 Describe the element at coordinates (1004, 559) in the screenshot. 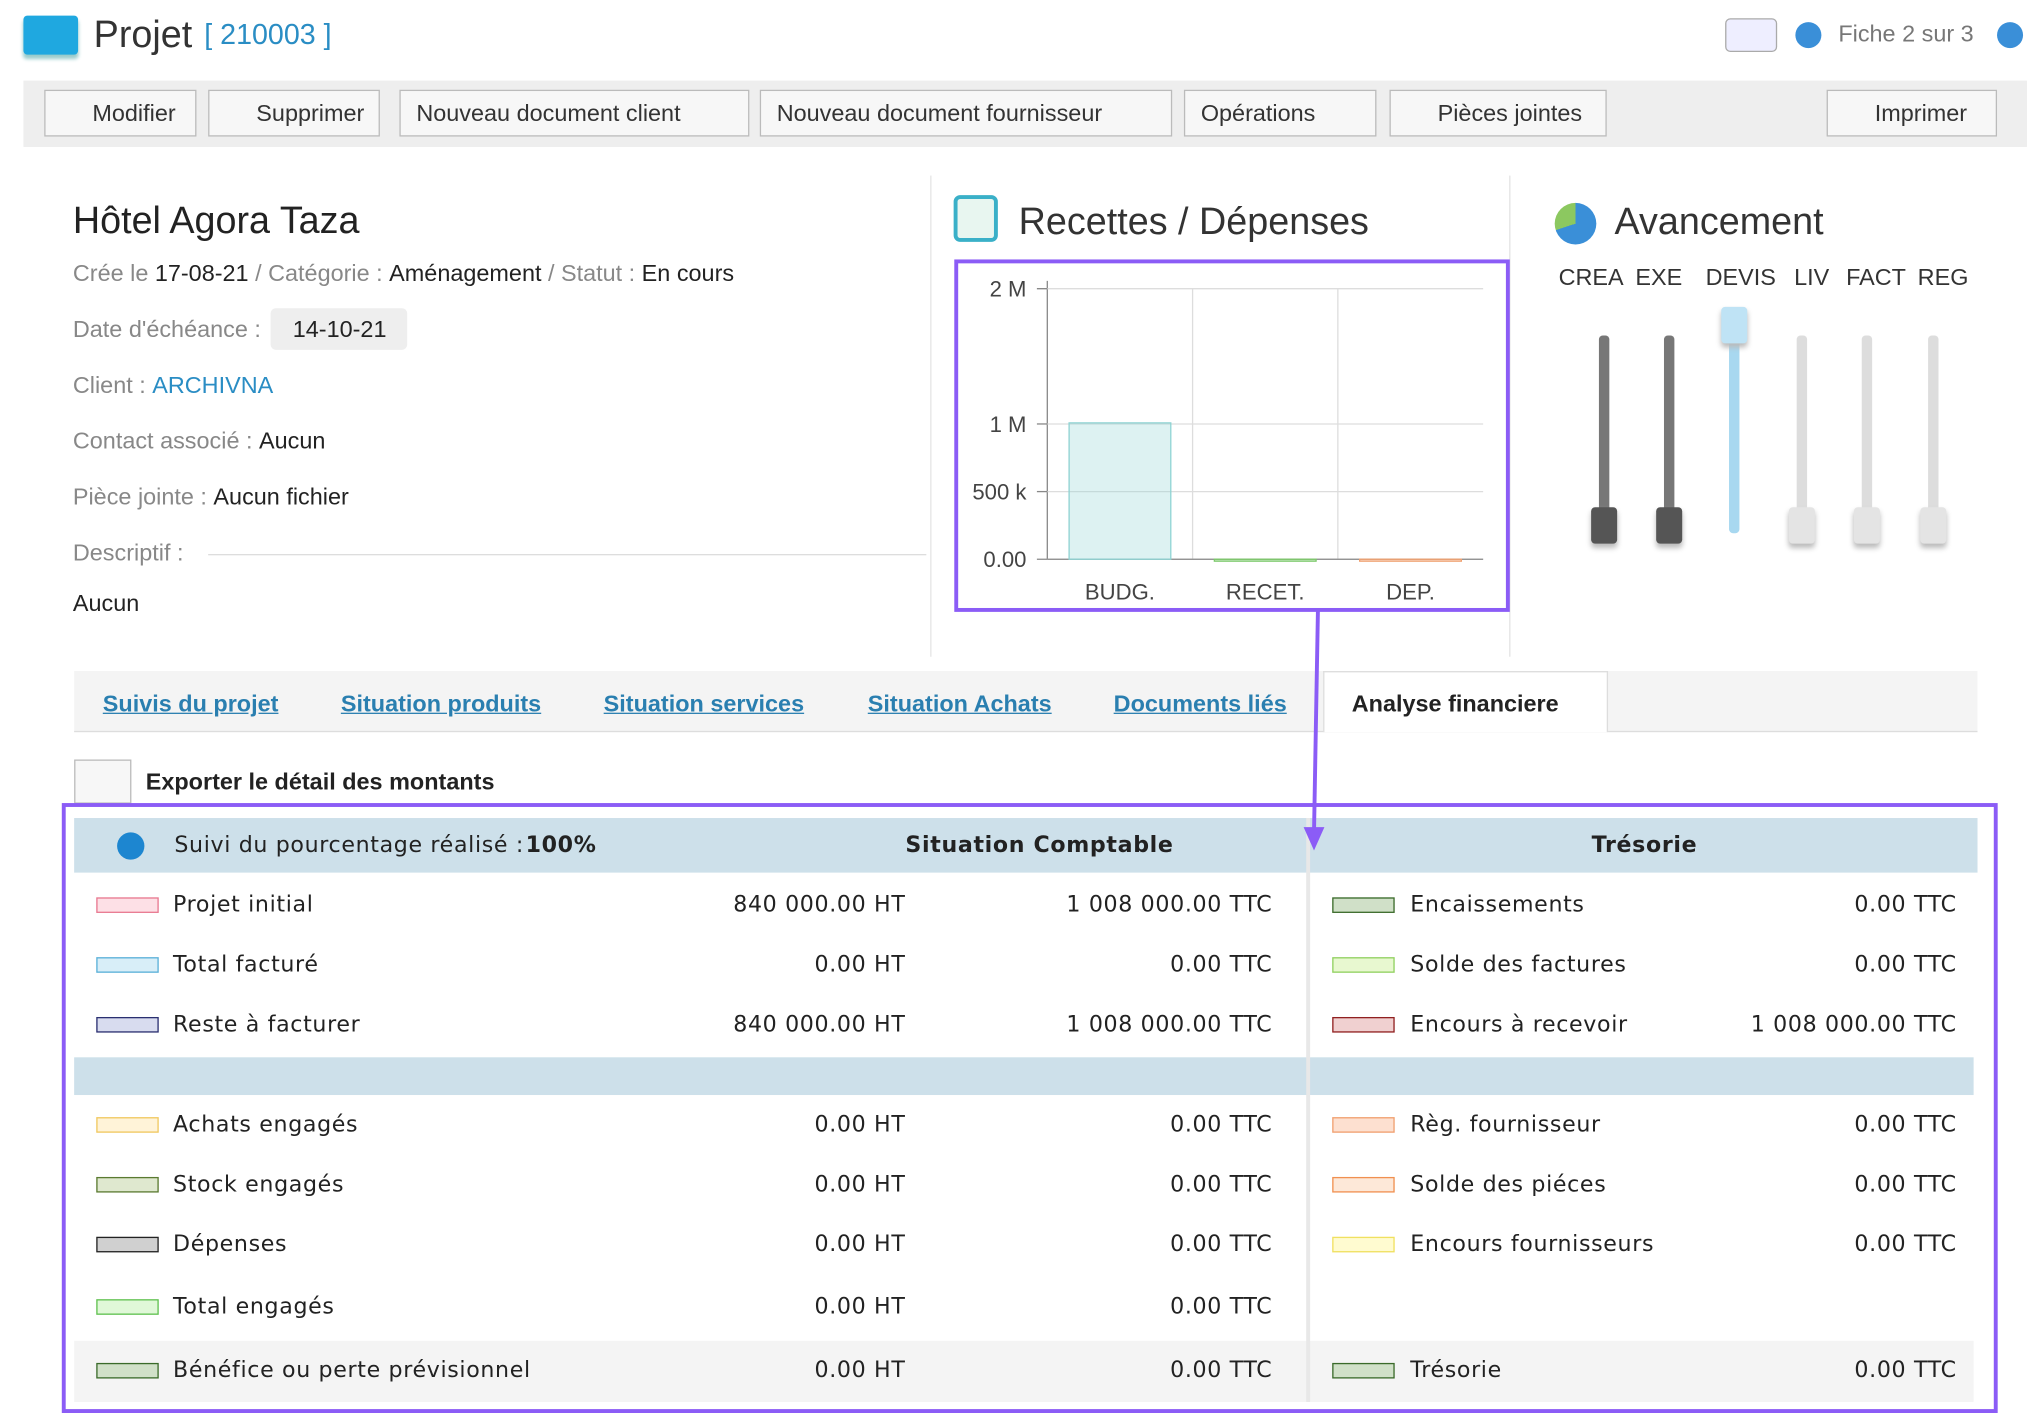

I see `y-tick-label: 0.00` at that location.